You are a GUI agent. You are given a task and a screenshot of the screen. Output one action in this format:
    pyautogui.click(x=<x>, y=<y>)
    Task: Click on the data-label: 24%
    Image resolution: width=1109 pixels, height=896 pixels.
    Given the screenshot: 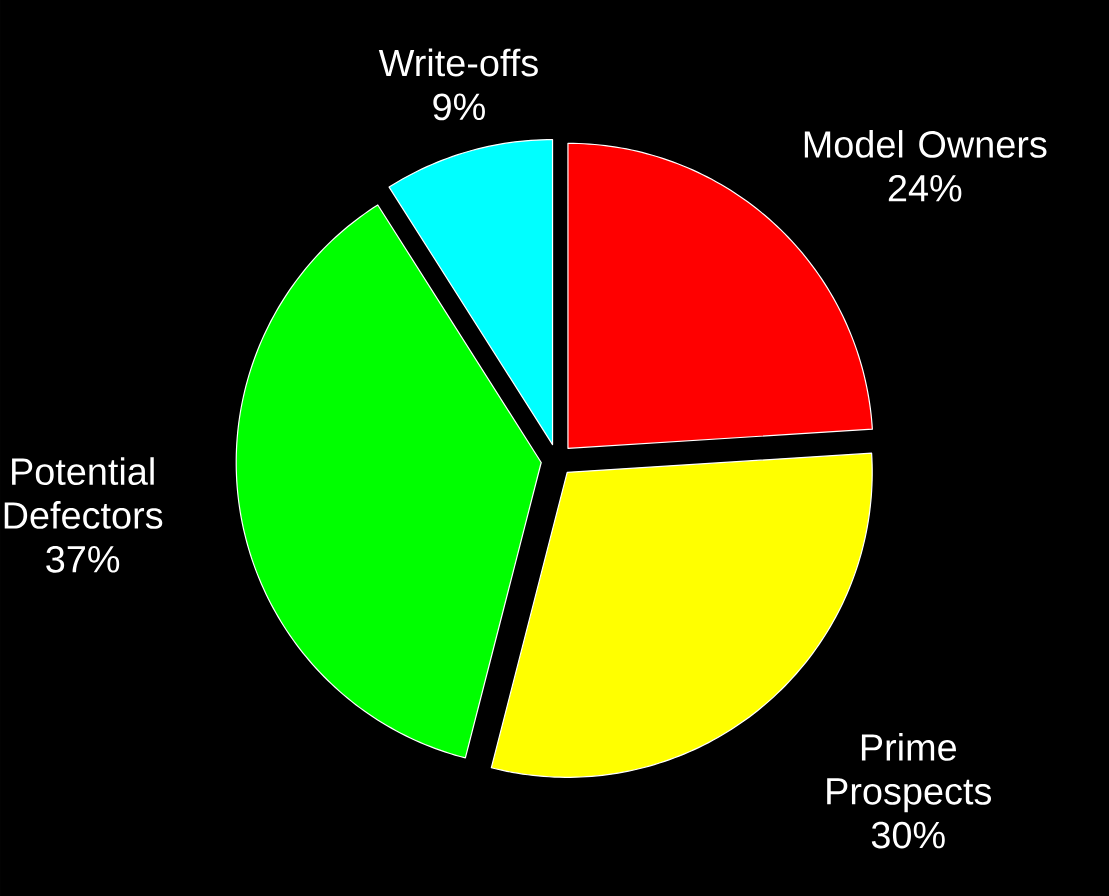 What is the action you would take?
    pyautogui.click(x=925, y=188)
    